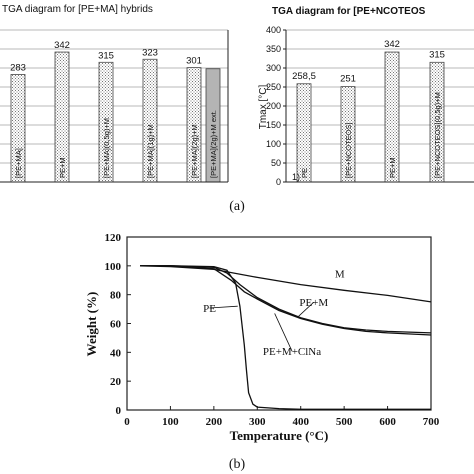 This screenshot has height=474, width=474. Describe the element at coordinates (116, 296) in the screenshot. I see `y-tick-label: 80` at that location.